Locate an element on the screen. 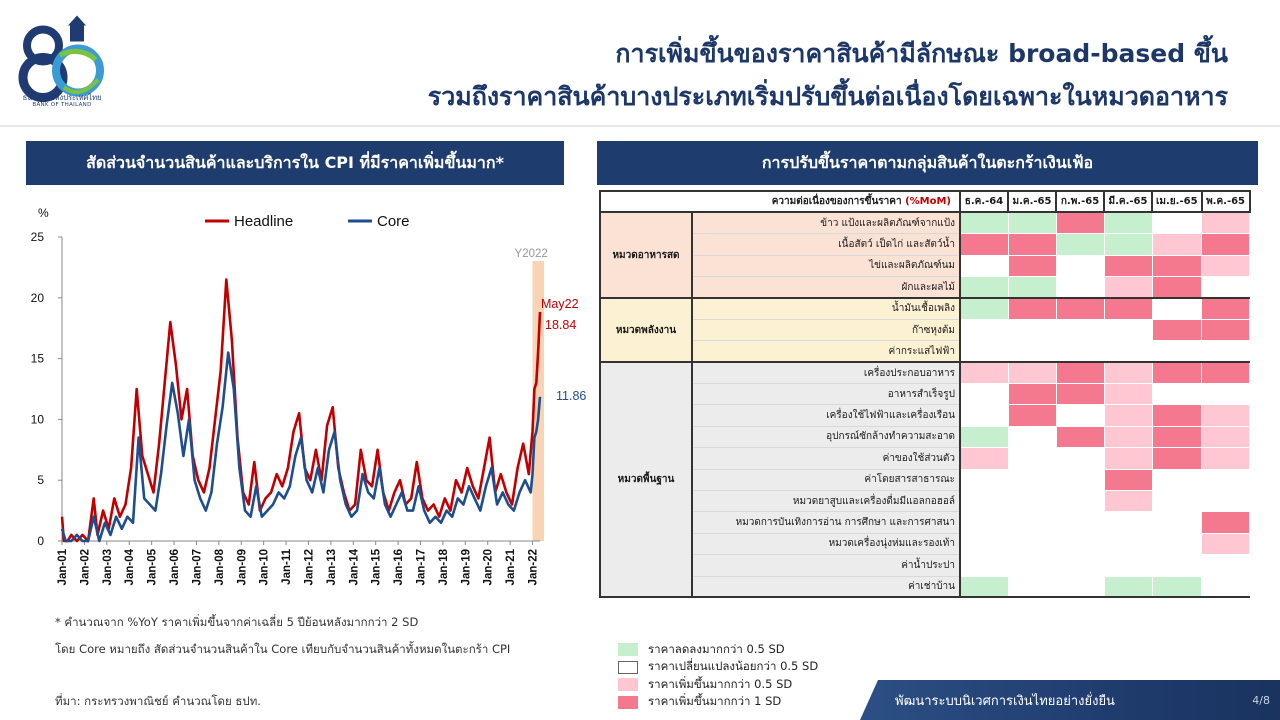 Image resolution: width=1280 pixels, height=720 pixels. highlight-label: Y2022 is located at coordinates (531, 254).